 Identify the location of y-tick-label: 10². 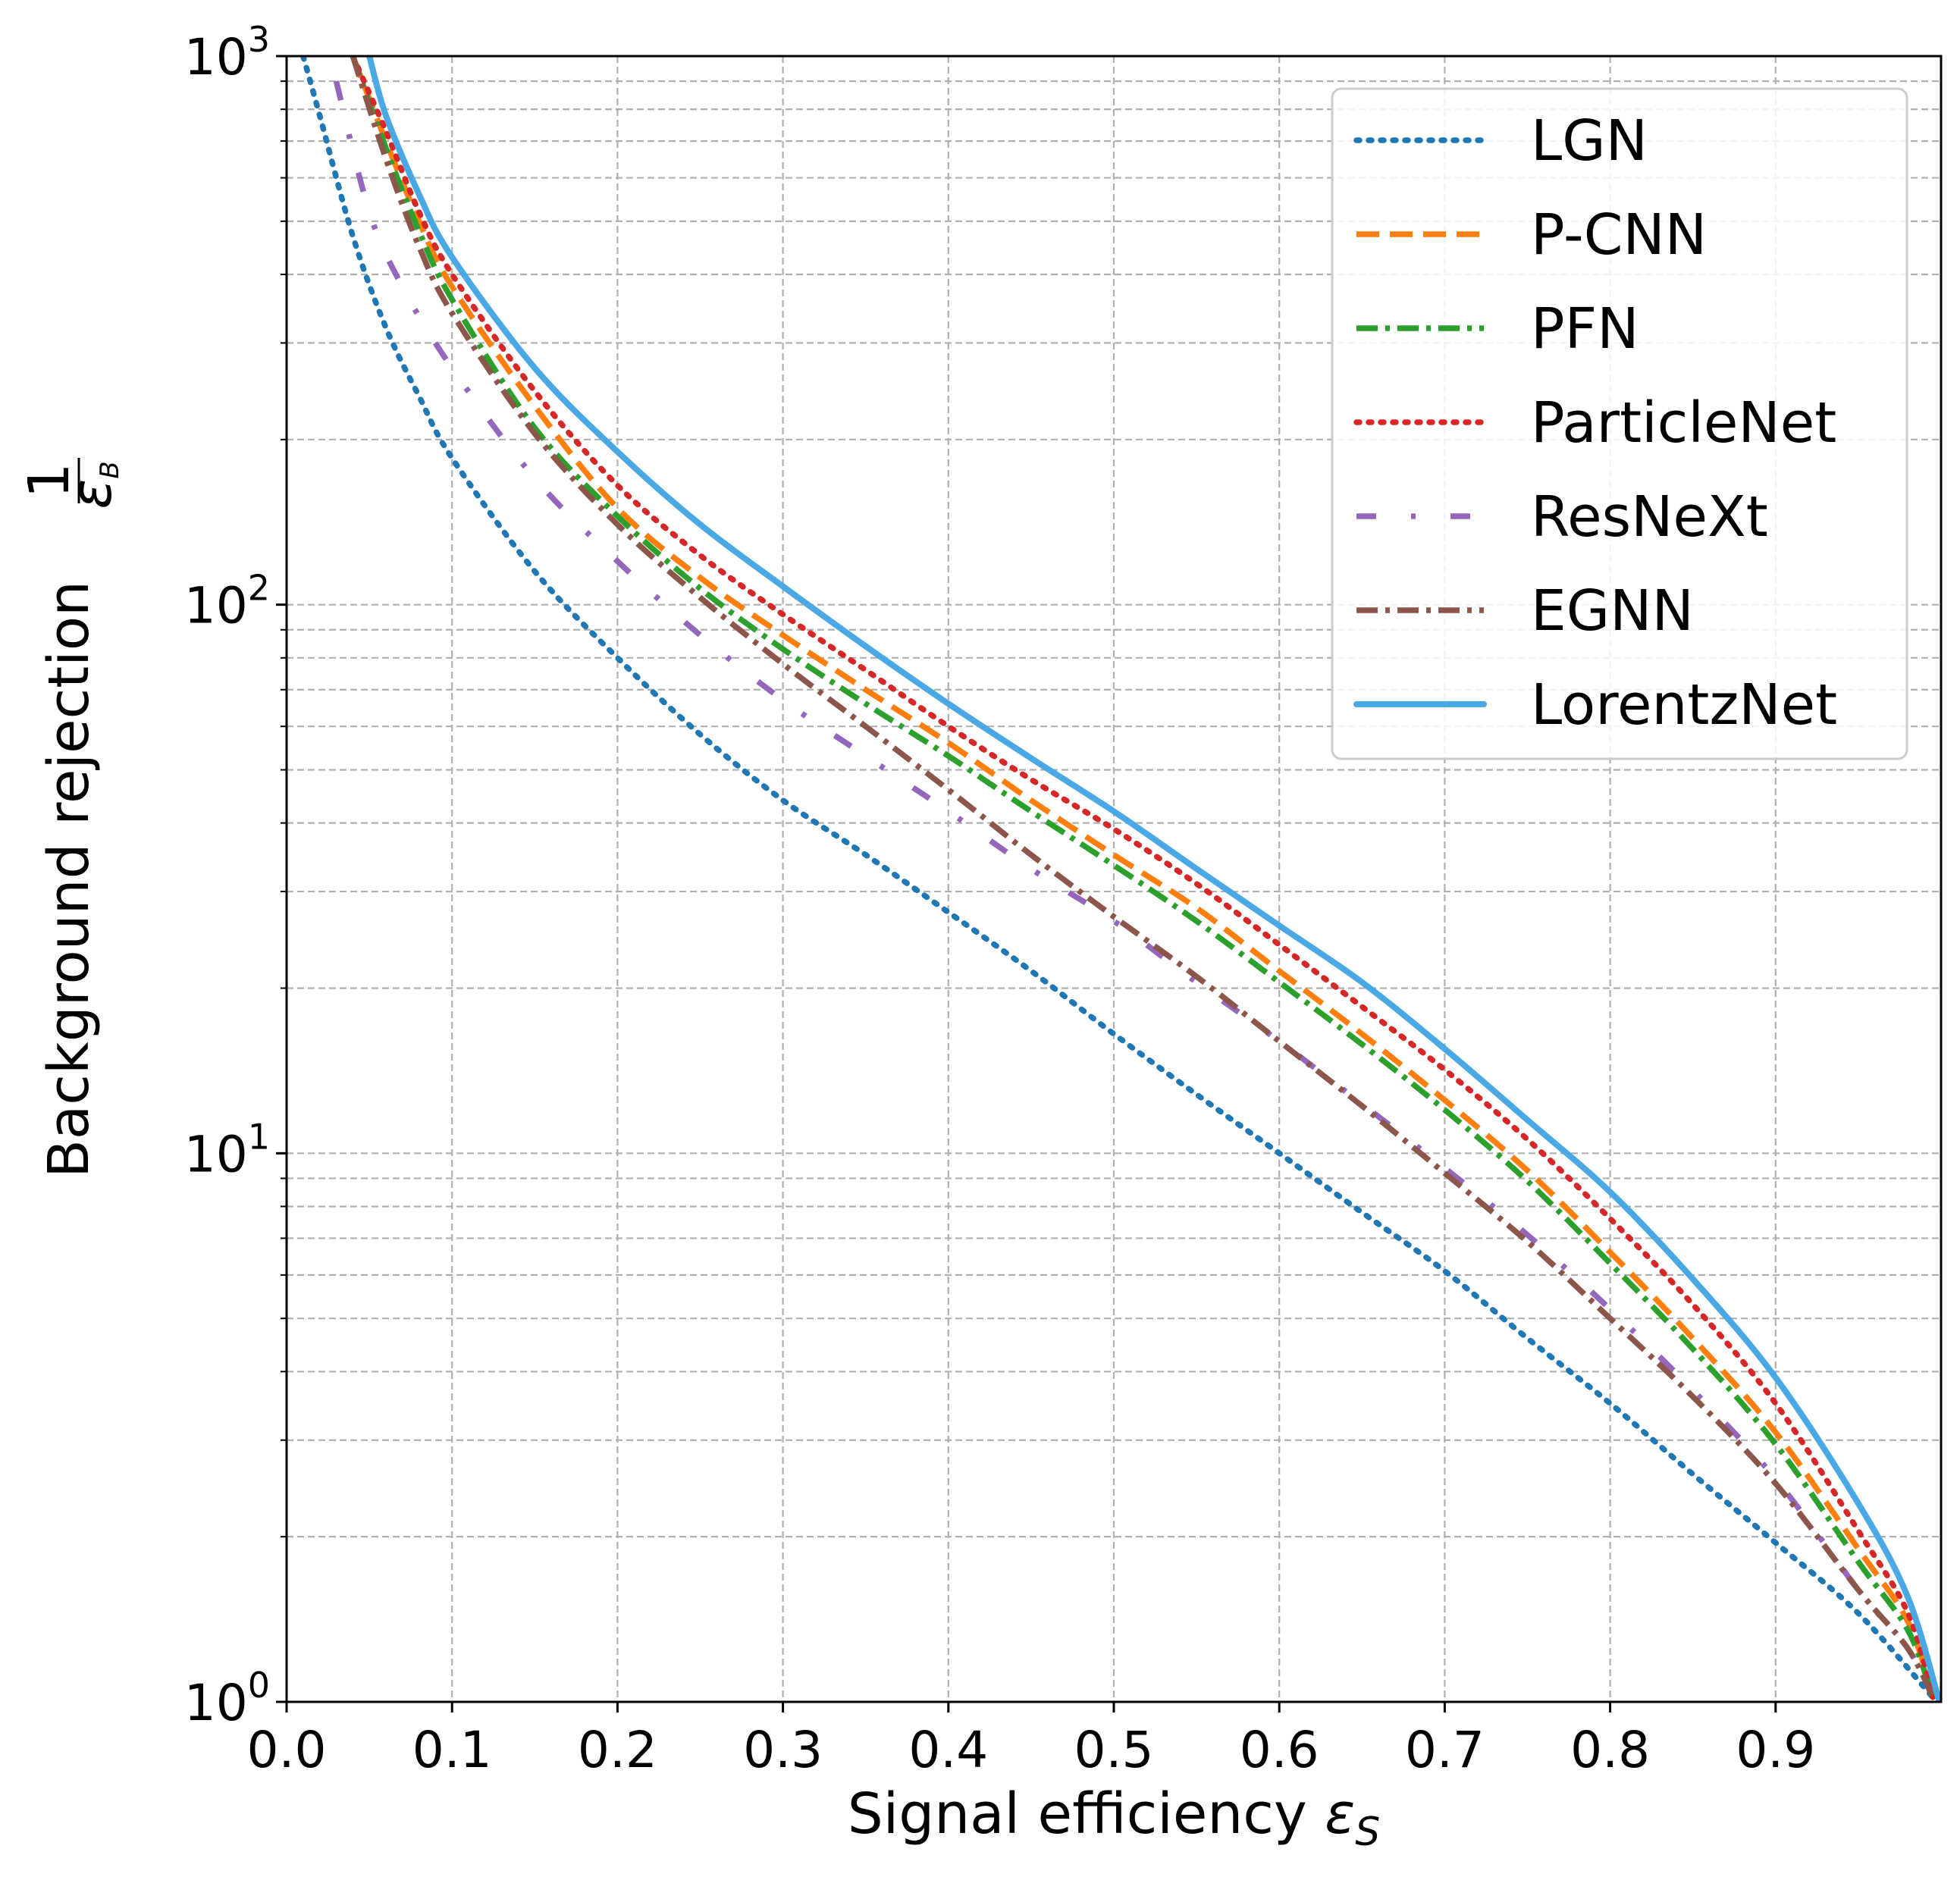
(227, 601).